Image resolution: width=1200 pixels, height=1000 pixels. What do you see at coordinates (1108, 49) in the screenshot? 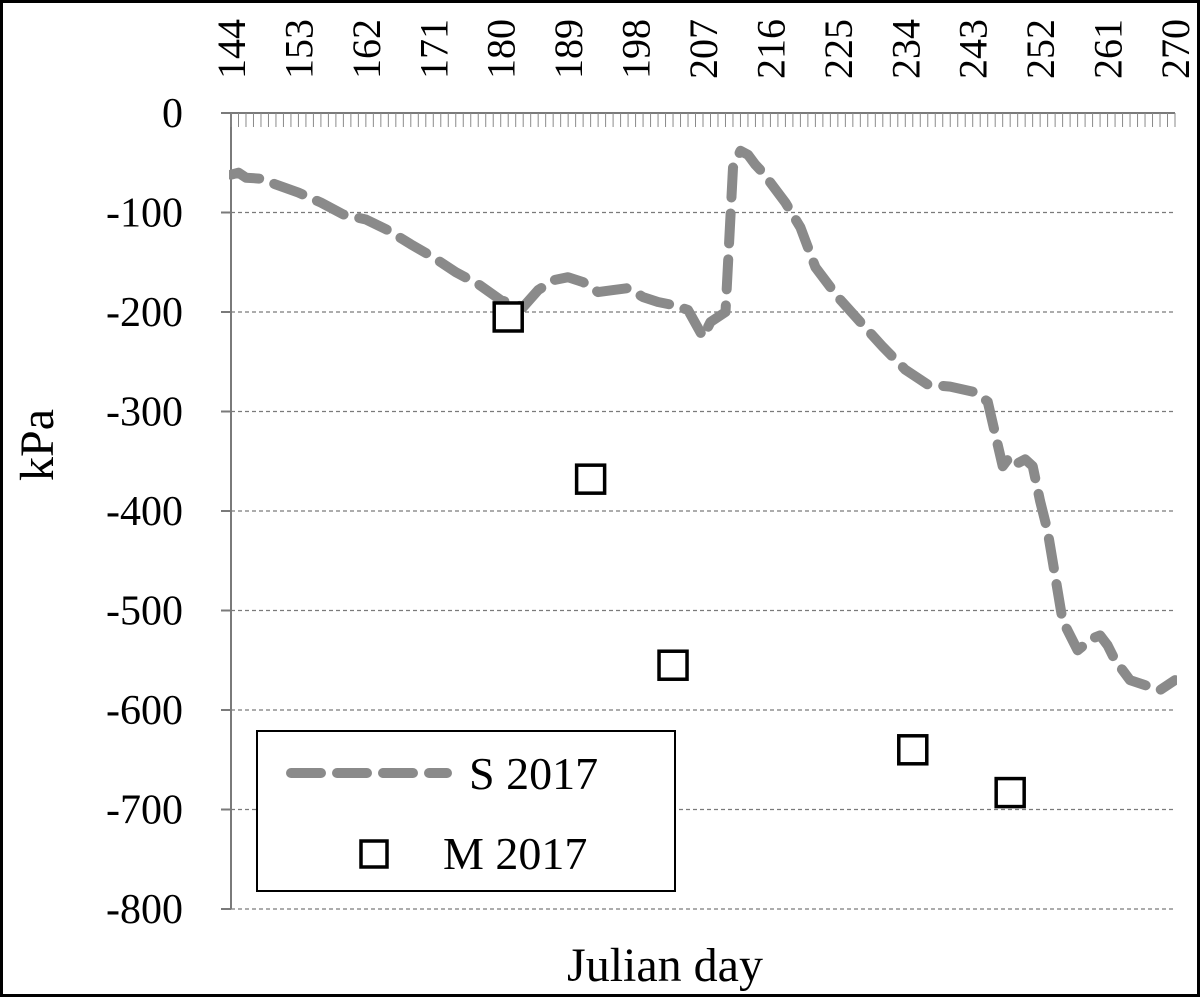
I see `x-tick-label: 261` at bounding box center [1108, 49].